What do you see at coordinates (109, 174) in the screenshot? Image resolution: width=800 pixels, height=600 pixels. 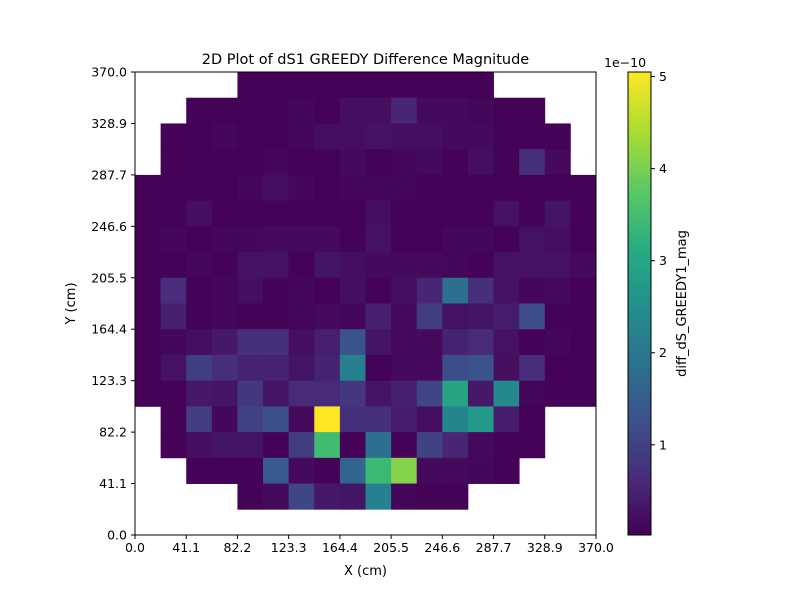 I see `y-tick-label: 287.7` at bounding box center [109, 174].